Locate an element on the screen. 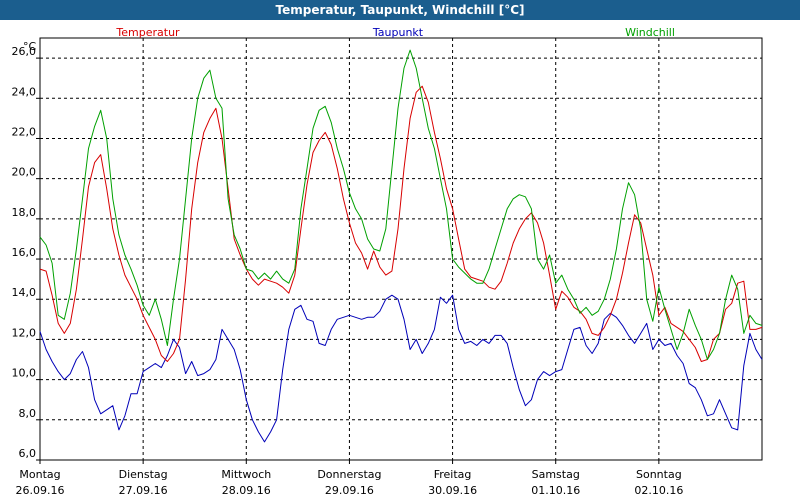 Image resolution: width=800 pixels, height=500 pixels. x-tick-date: 29.09.16 is located at coordinates (349, 490).